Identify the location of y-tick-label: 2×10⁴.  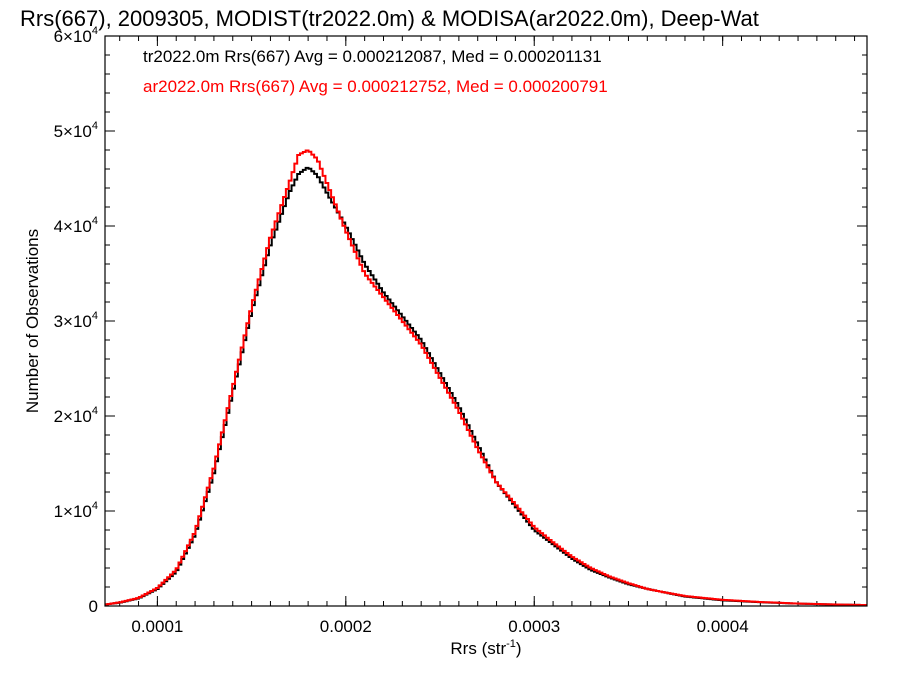
(76, 415).